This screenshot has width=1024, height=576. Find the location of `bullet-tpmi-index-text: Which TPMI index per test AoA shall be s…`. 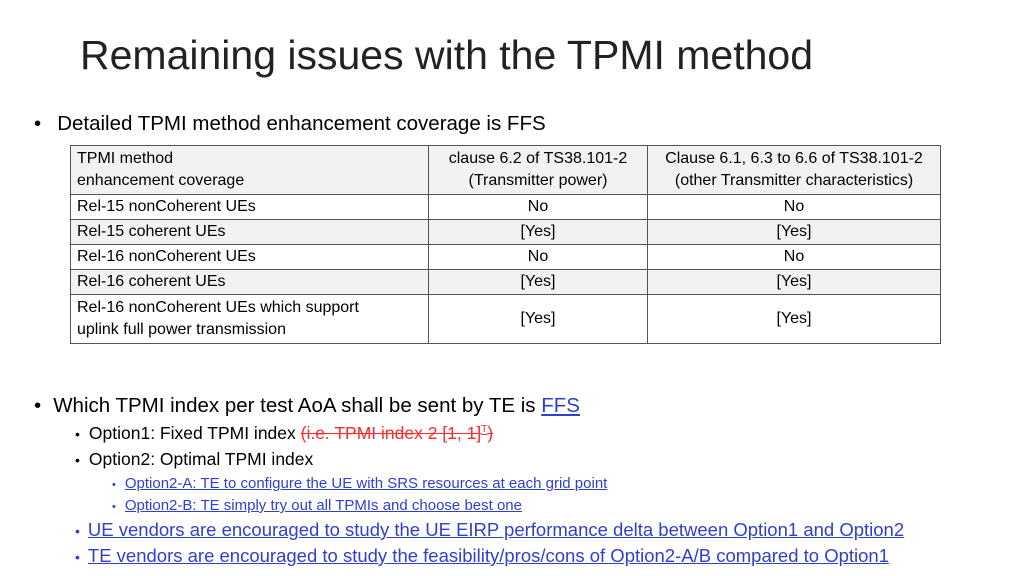

bullet-tpmi-index-text: Which TPMI index per test AoA shall be s… is located at coordinates (316, 406).